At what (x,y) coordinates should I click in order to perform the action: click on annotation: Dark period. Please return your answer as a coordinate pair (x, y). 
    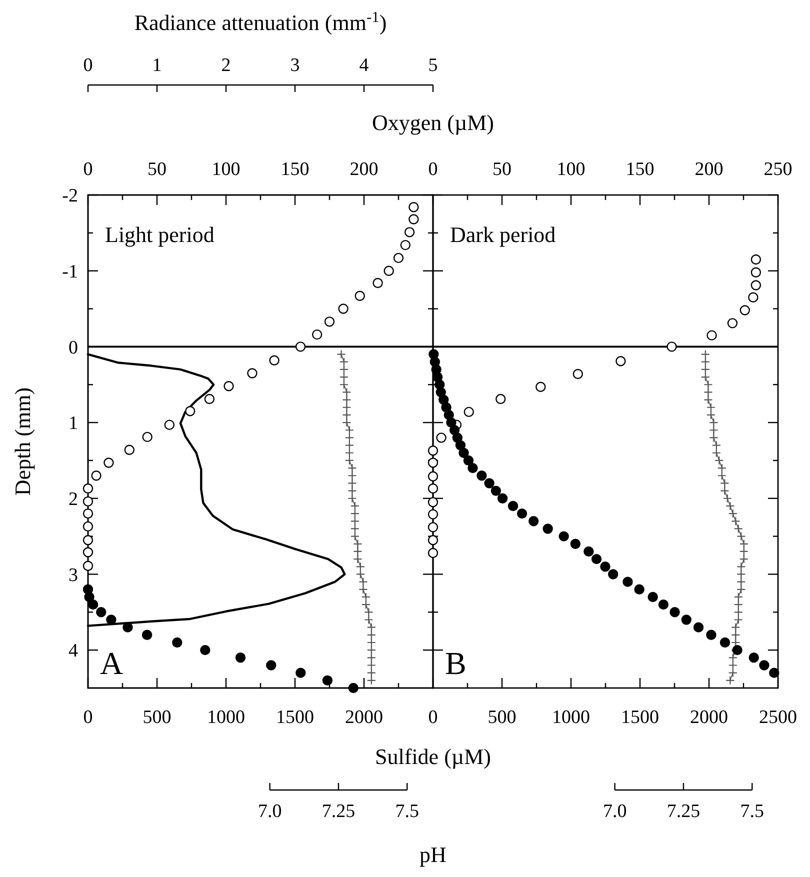
    Looking at the image, I should click on (503, 234).